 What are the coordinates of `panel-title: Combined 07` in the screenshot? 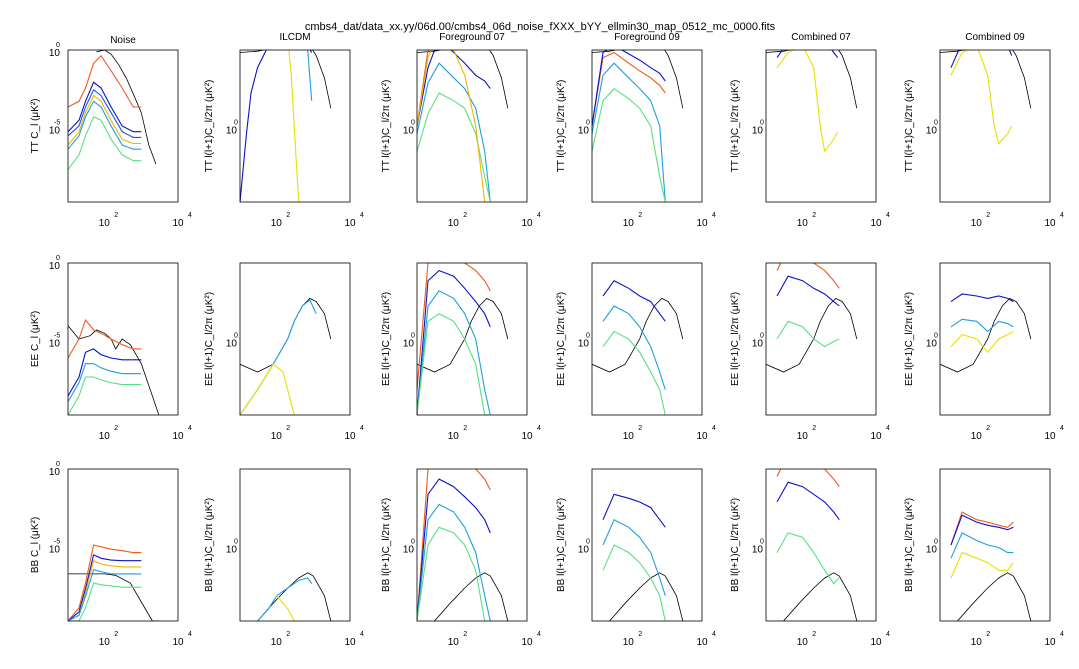 It's located at (821, 37).